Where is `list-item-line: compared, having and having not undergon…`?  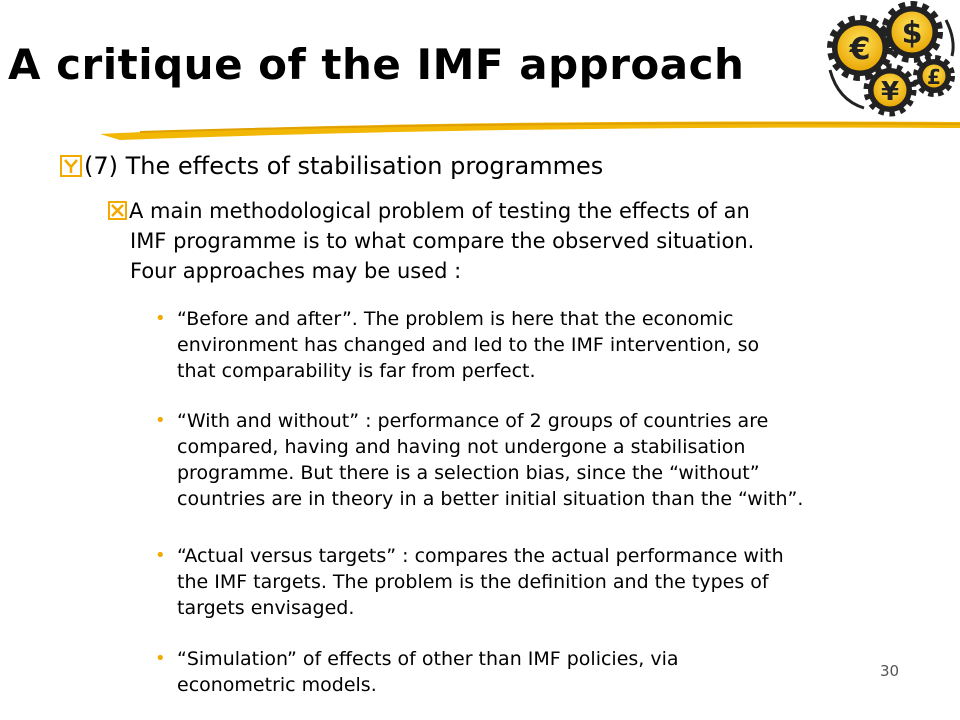 list-item-line: compared, having and having not undergon… is located at coordinates (461, 447).